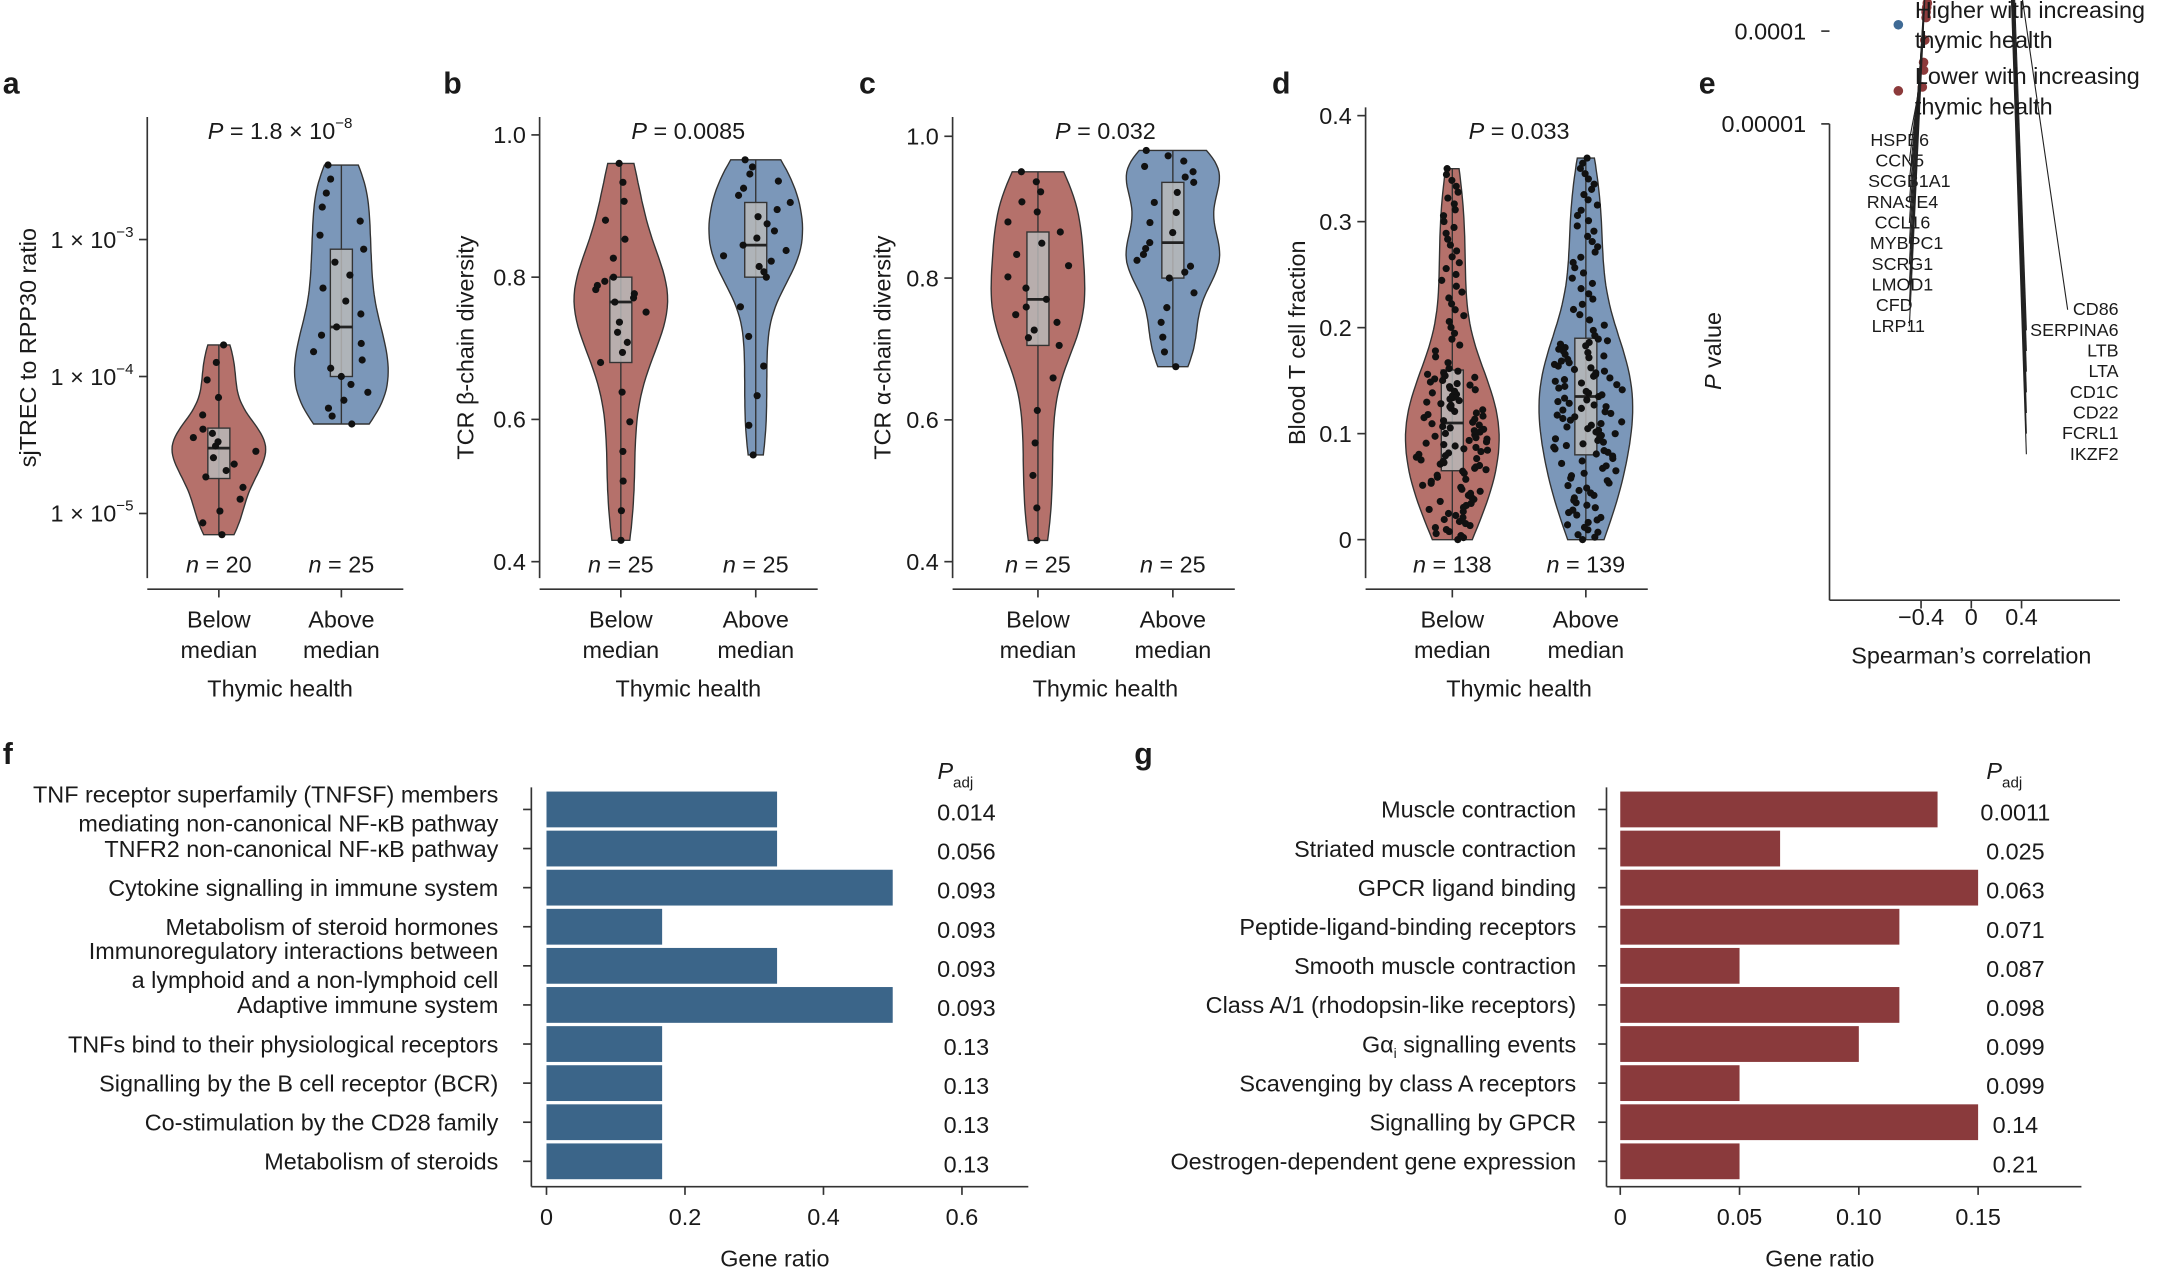  What do you see at coordinates (823, 1217) in the screenshot?
I see `x-tick-label: 0.4` at bounding box center [823, 1217].